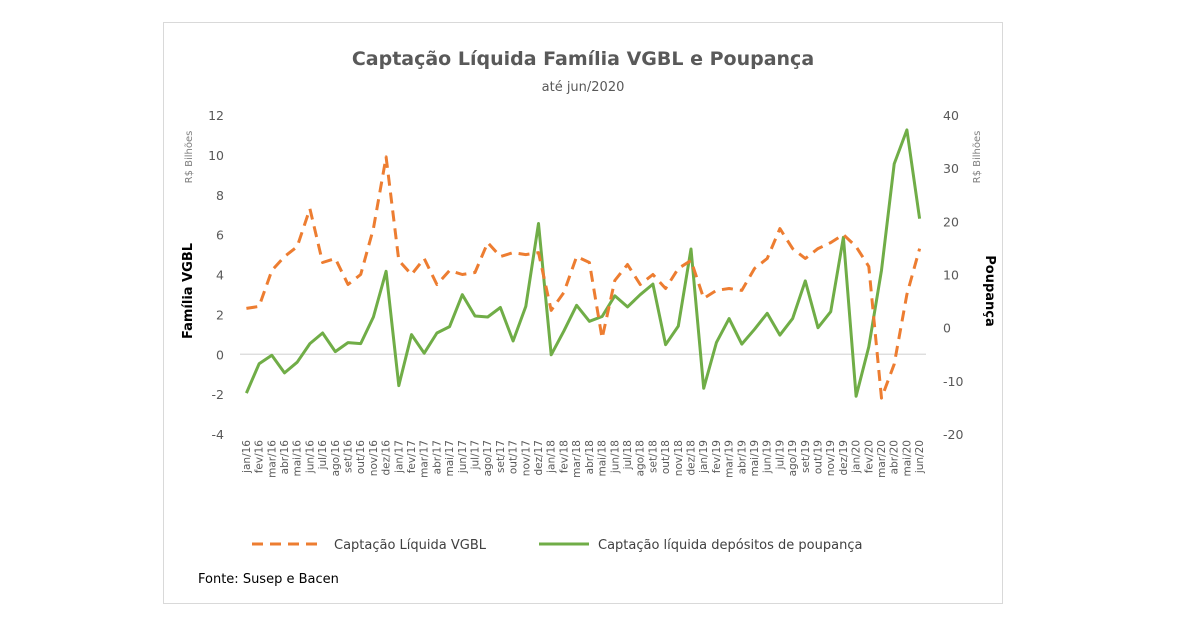 Image resolution: width=1200 pixels, height=630 pixels. Describe the element at coordinates (920, 457) in the screenshot. I see `x-tick-label: jun/20` at that location.